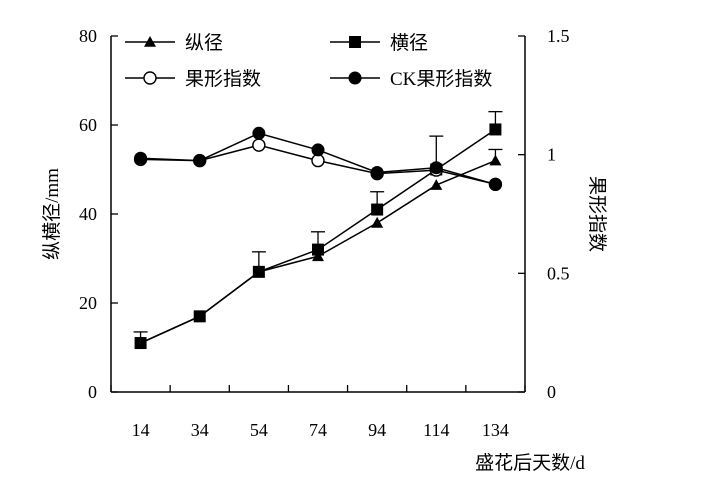 The height and width of the screenshot is (489, 704). What do you see at coordinates (495, 430) in the screenshot?
I see `x-tick-label: 134` at bounding box center [495, 430].